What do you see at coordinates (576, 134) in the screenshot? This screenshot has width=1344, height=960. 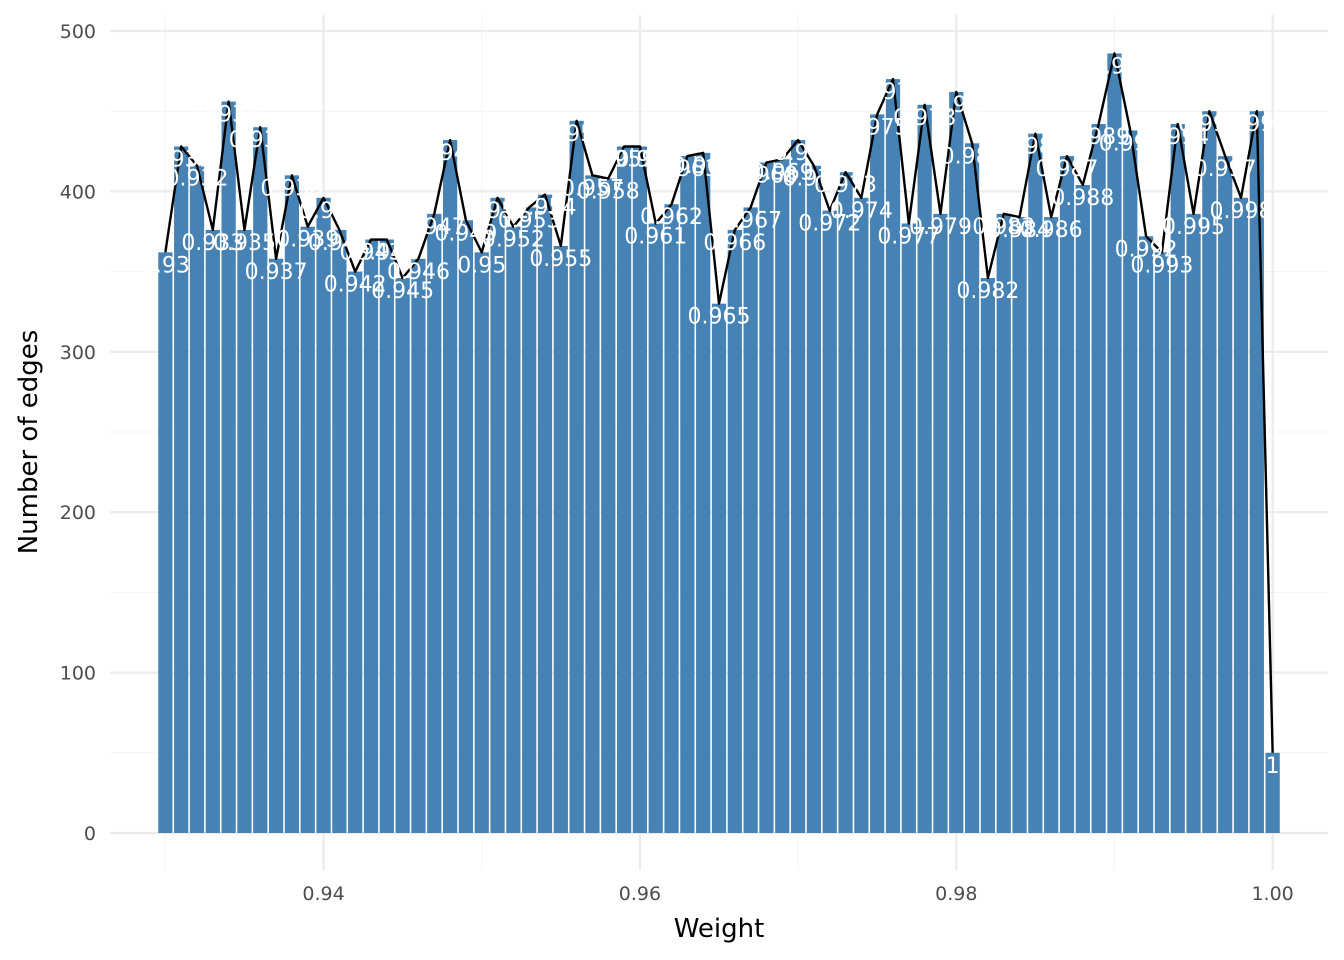 I see `bar-label: 0.956` at bounding box center [576, 134].